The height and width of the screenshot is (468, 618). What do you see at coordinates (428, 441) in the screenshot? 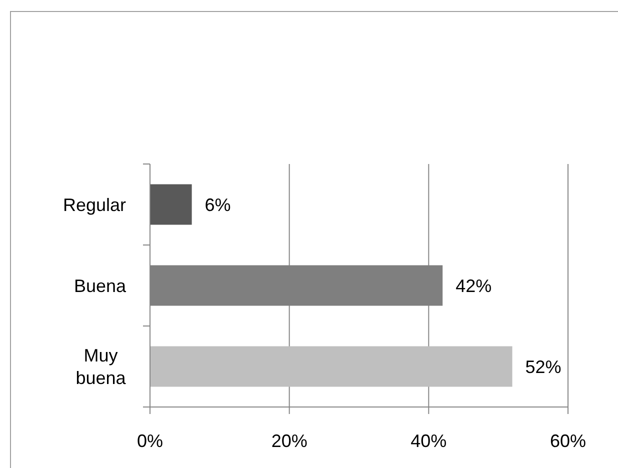
I see `x-tick-label: 40%` at bounding box center [428, 441].